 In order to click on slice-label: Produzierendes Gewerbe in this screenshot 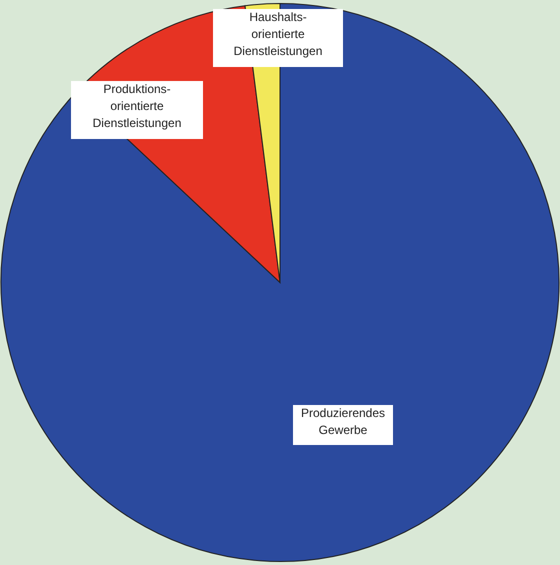, I will do `click(343, 421)`.